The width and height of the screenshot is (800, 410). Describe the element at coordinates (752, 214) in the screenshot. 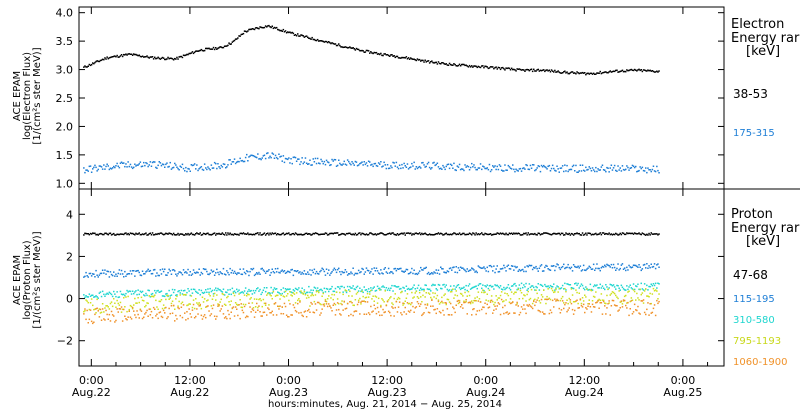

I see `proton-legend-title1: Proton` at that location.